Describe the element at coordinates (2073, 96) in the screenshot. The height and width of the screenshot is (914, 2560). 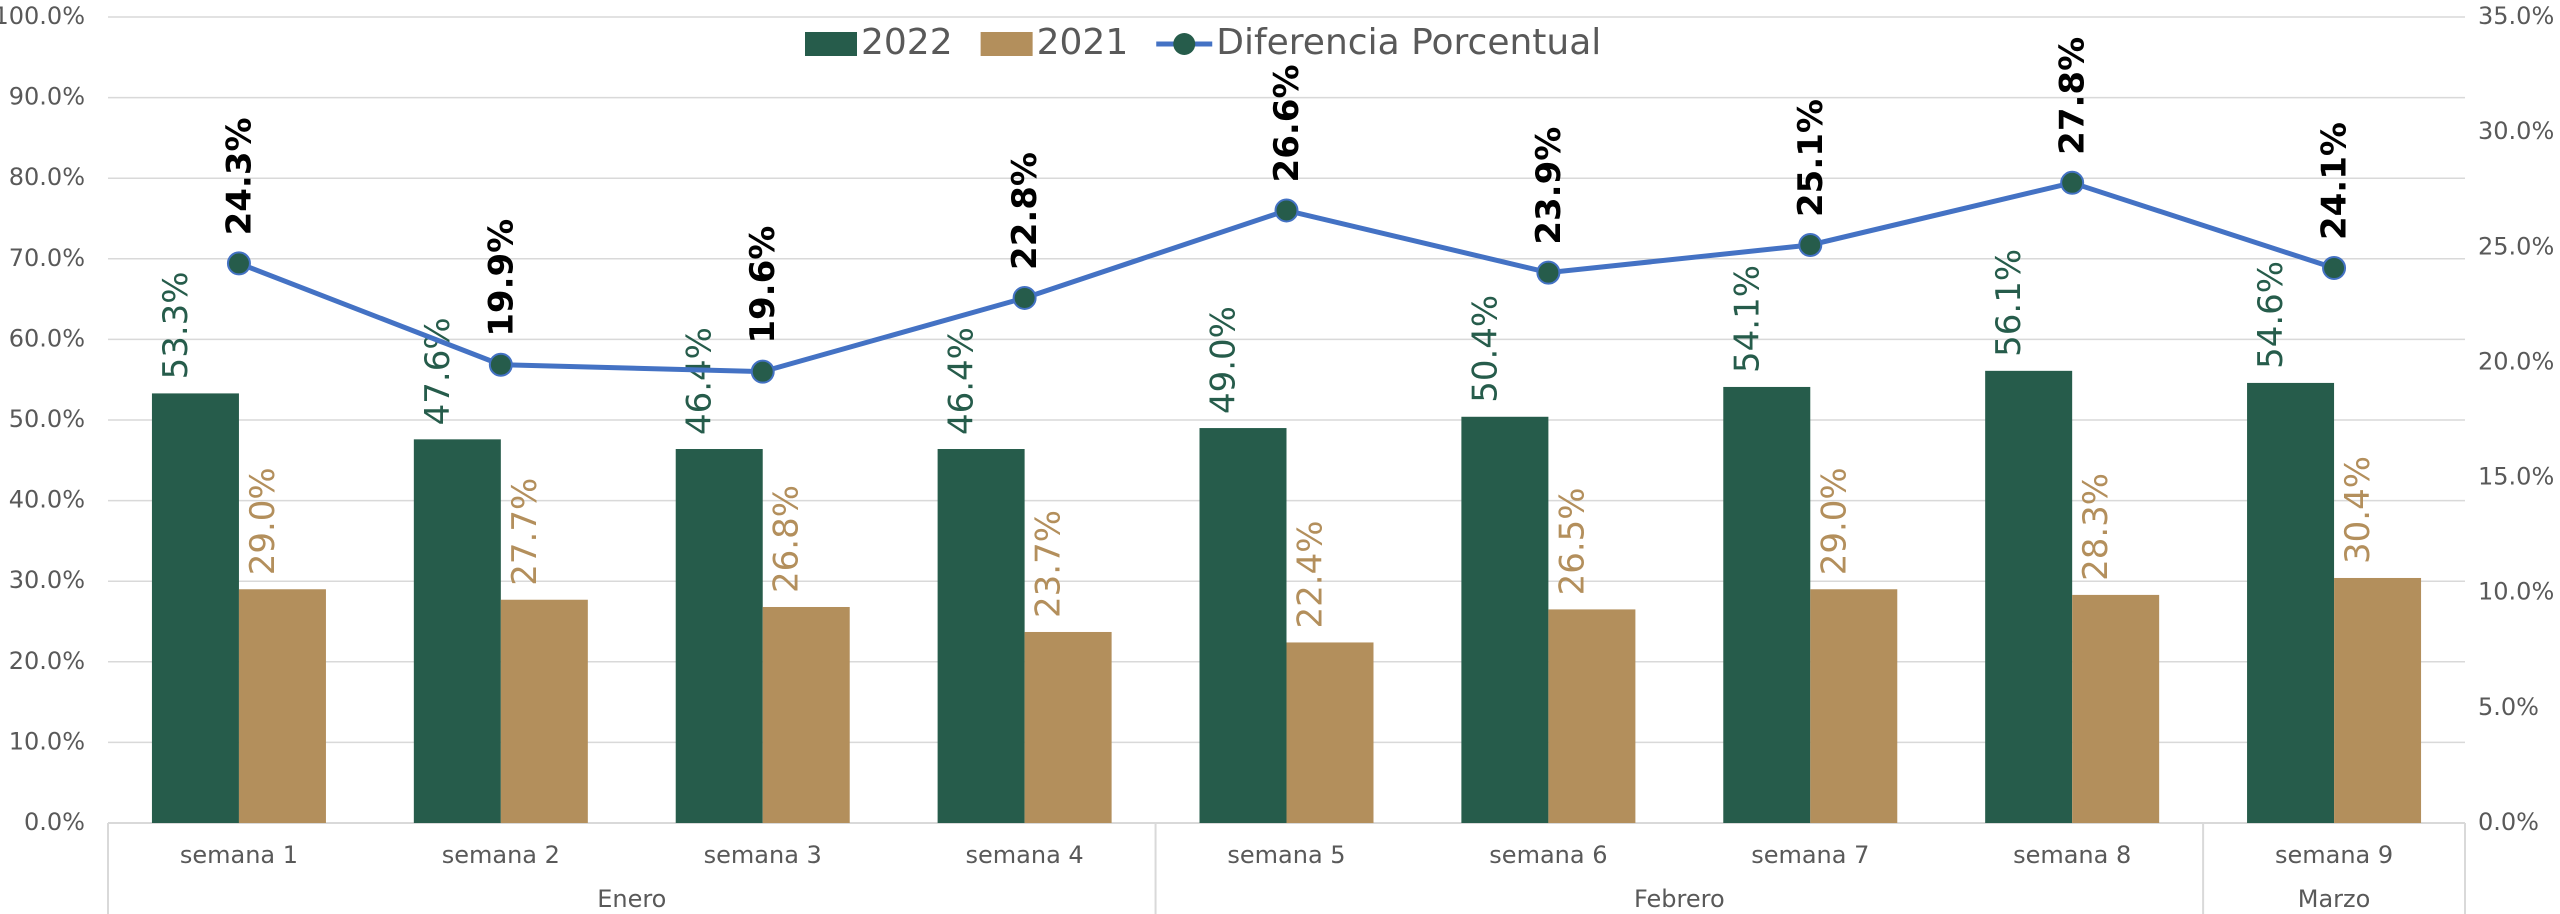
I see `data-label: 27.8%` at that location.